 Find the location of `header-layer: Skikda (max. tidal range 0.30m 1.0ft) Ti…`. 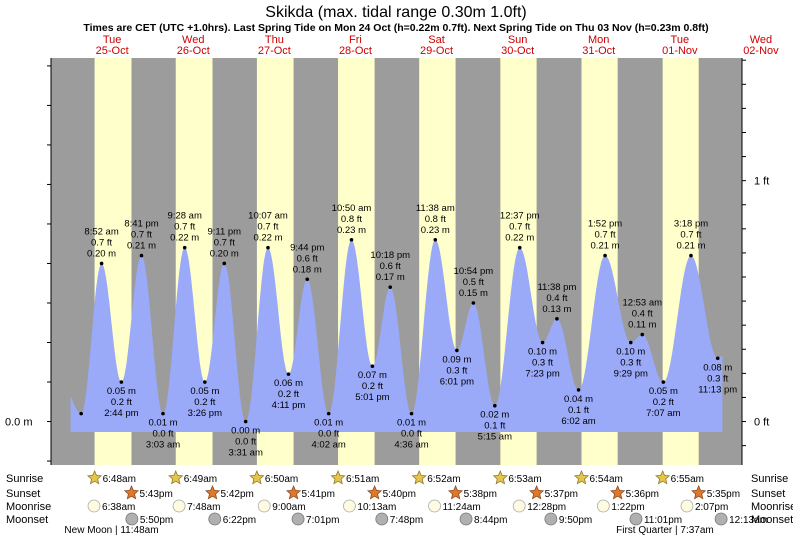

header-layer: Skikda (max. tidal range 0.30m 1.0ft) Ti… is located at coordinates (395, 19).